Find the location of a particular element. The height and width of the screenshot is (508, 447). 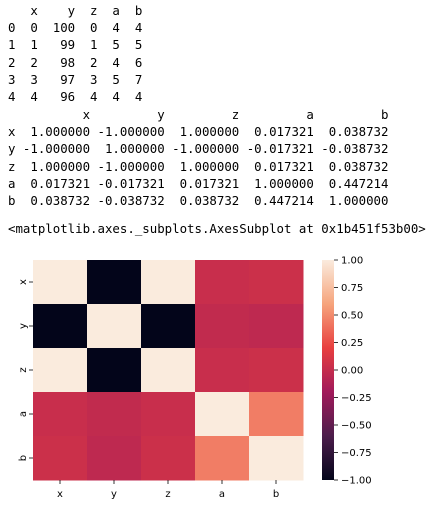

heatmap-cell-x-b is located at coordinates (276, 282).